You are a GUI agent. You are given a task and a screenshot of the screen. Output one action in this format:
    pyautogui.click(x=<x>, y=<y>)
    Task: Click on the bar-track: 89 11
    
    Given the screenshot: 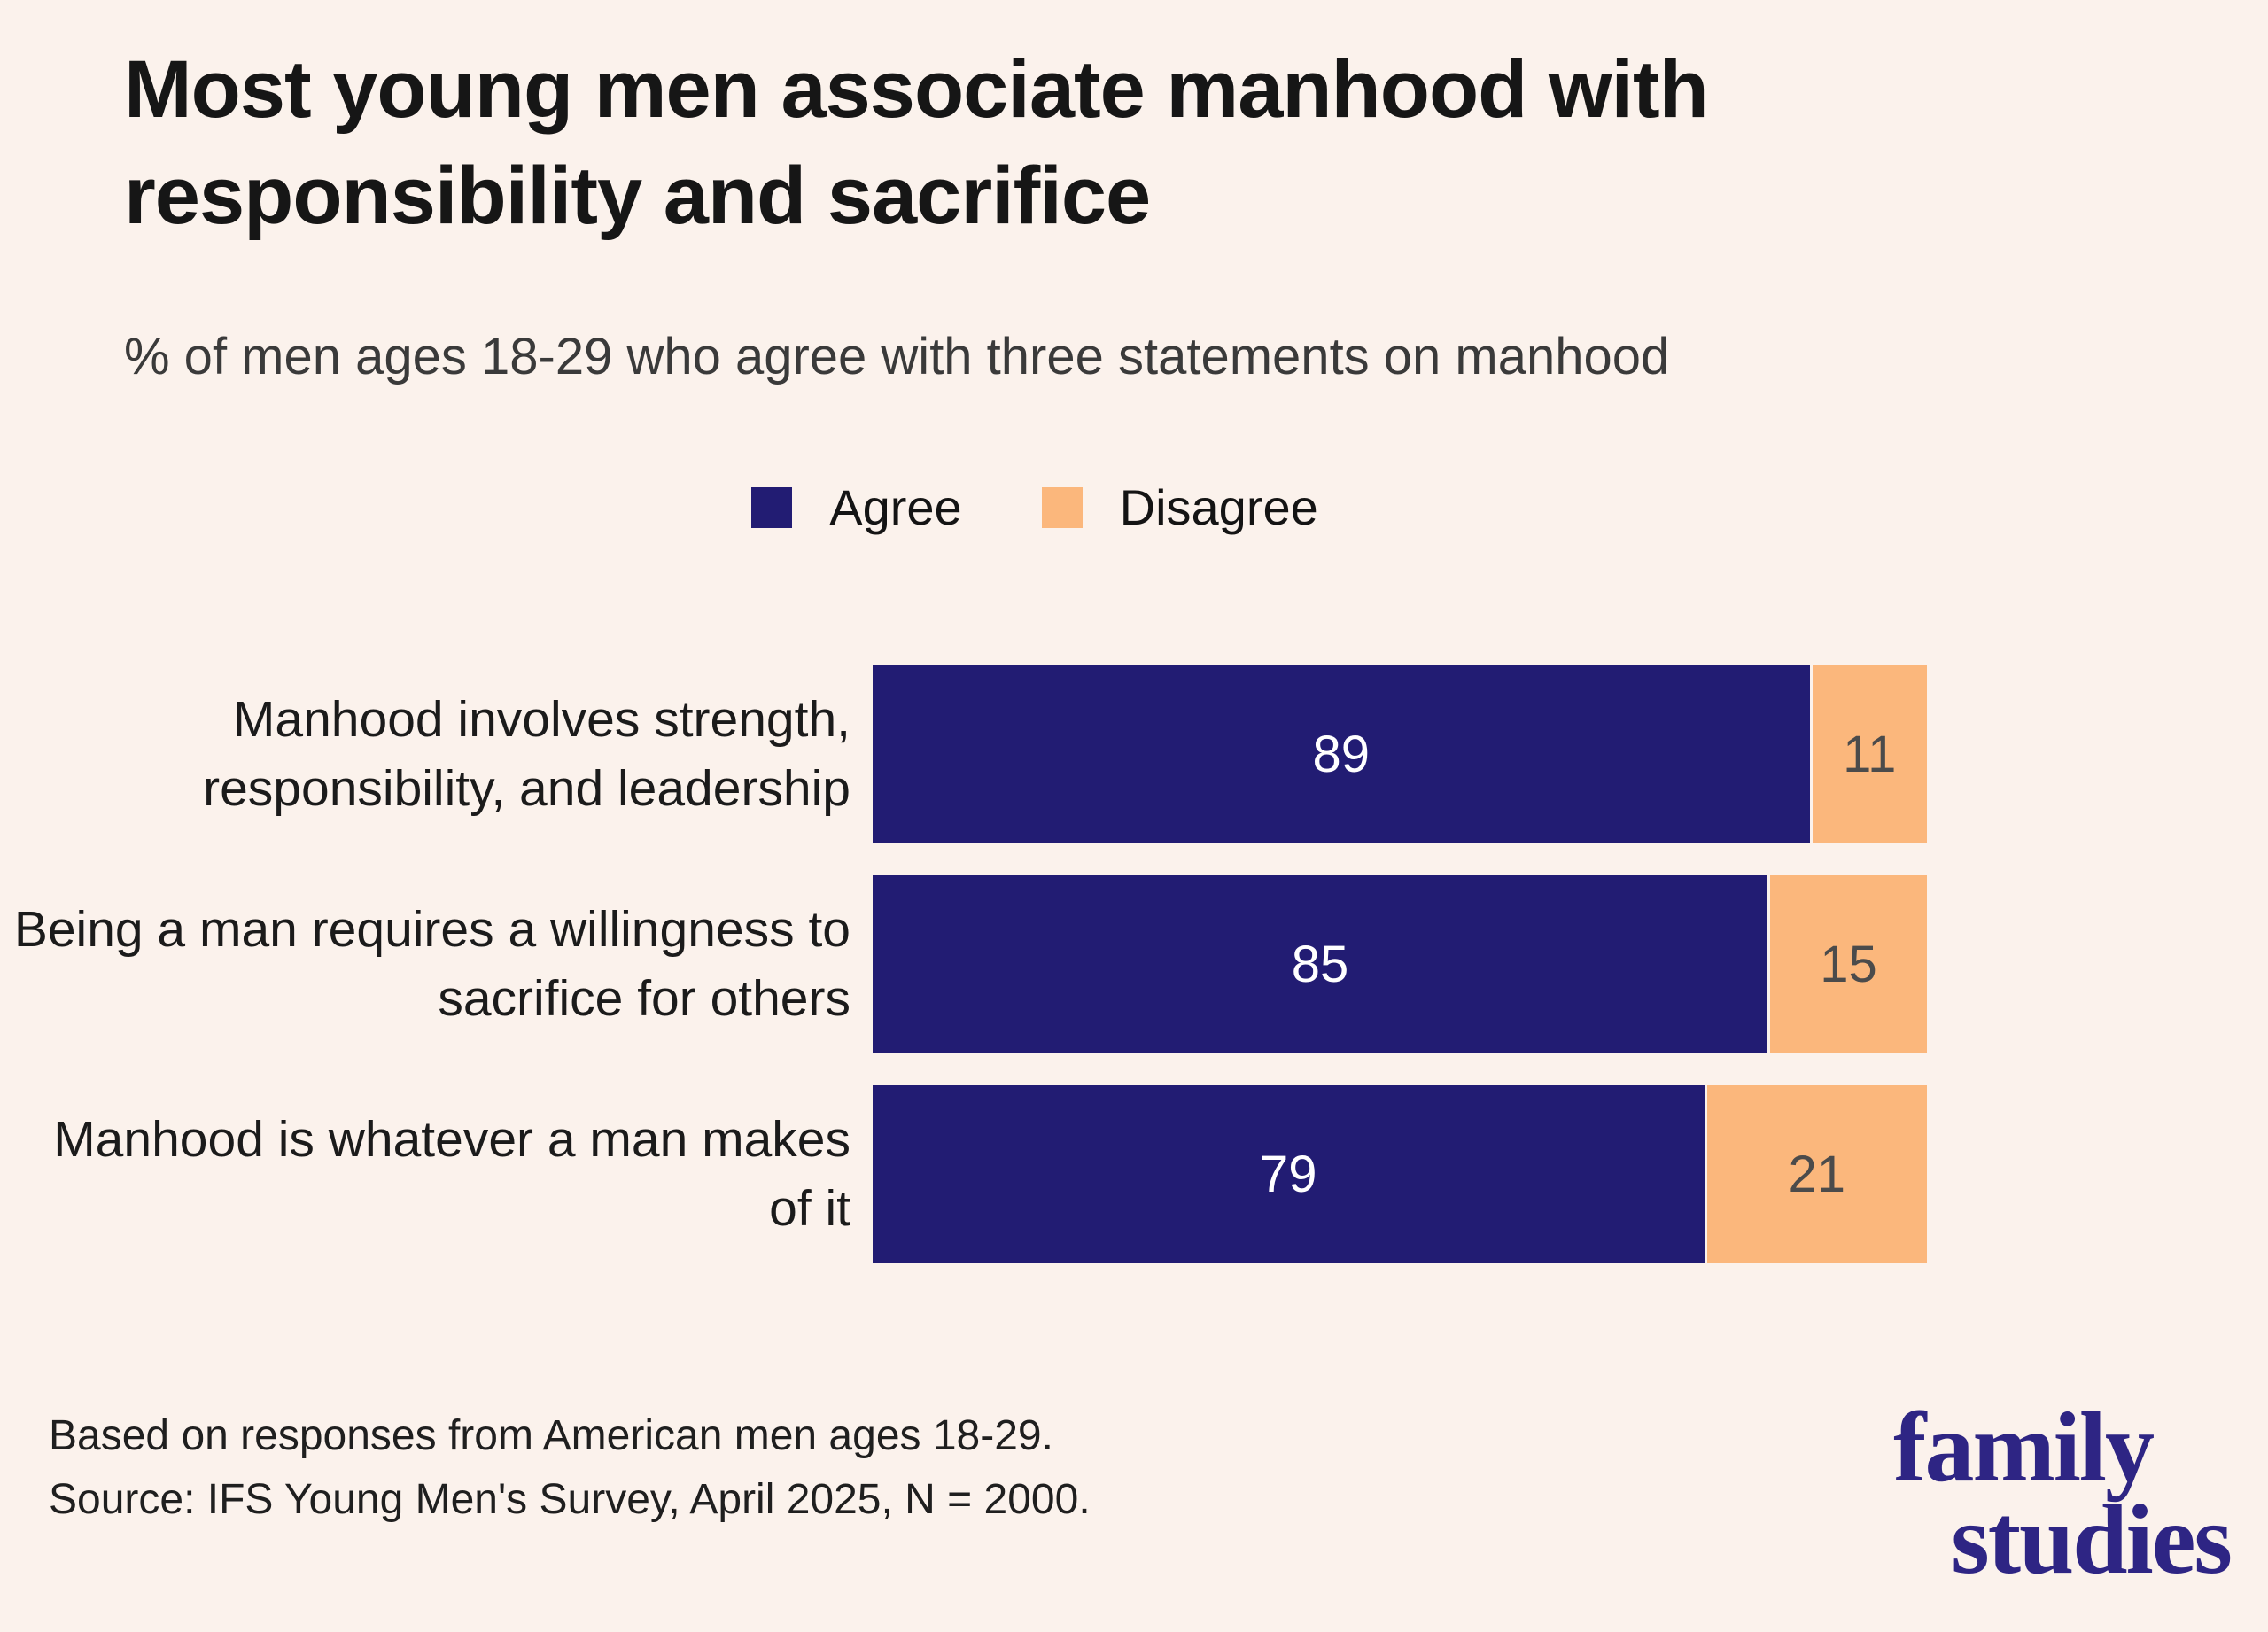 What is the action you would take?
    pyautogui.click(x=1400, y=754)
    